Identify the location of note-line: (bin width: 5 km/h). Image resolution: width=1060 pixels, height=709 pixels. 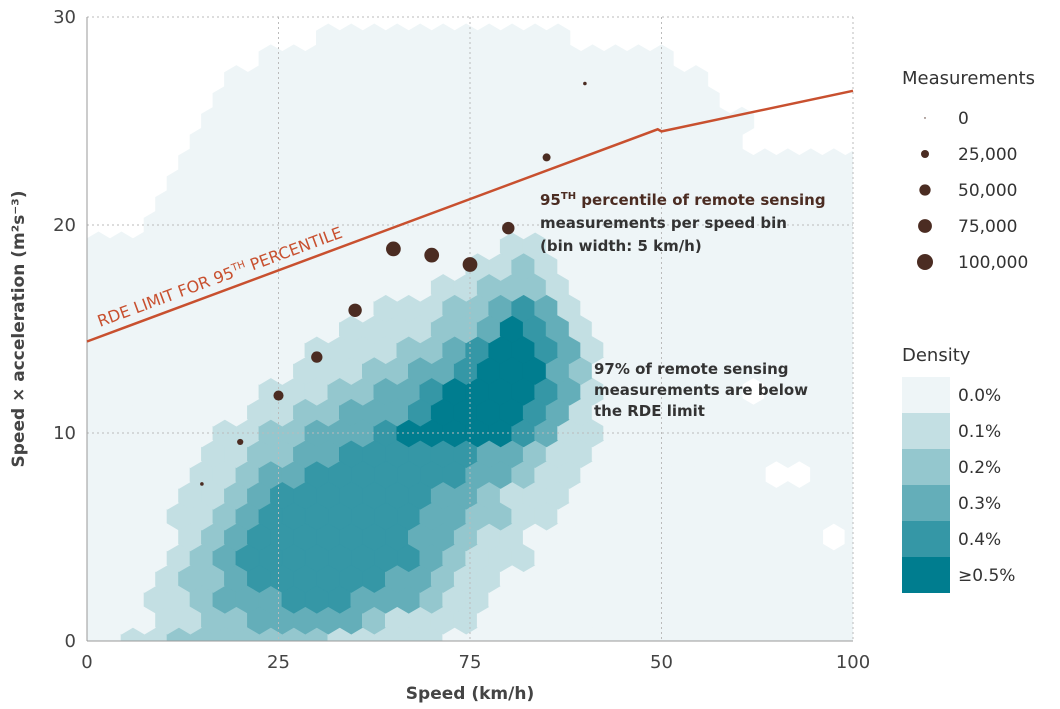
(621, 246).